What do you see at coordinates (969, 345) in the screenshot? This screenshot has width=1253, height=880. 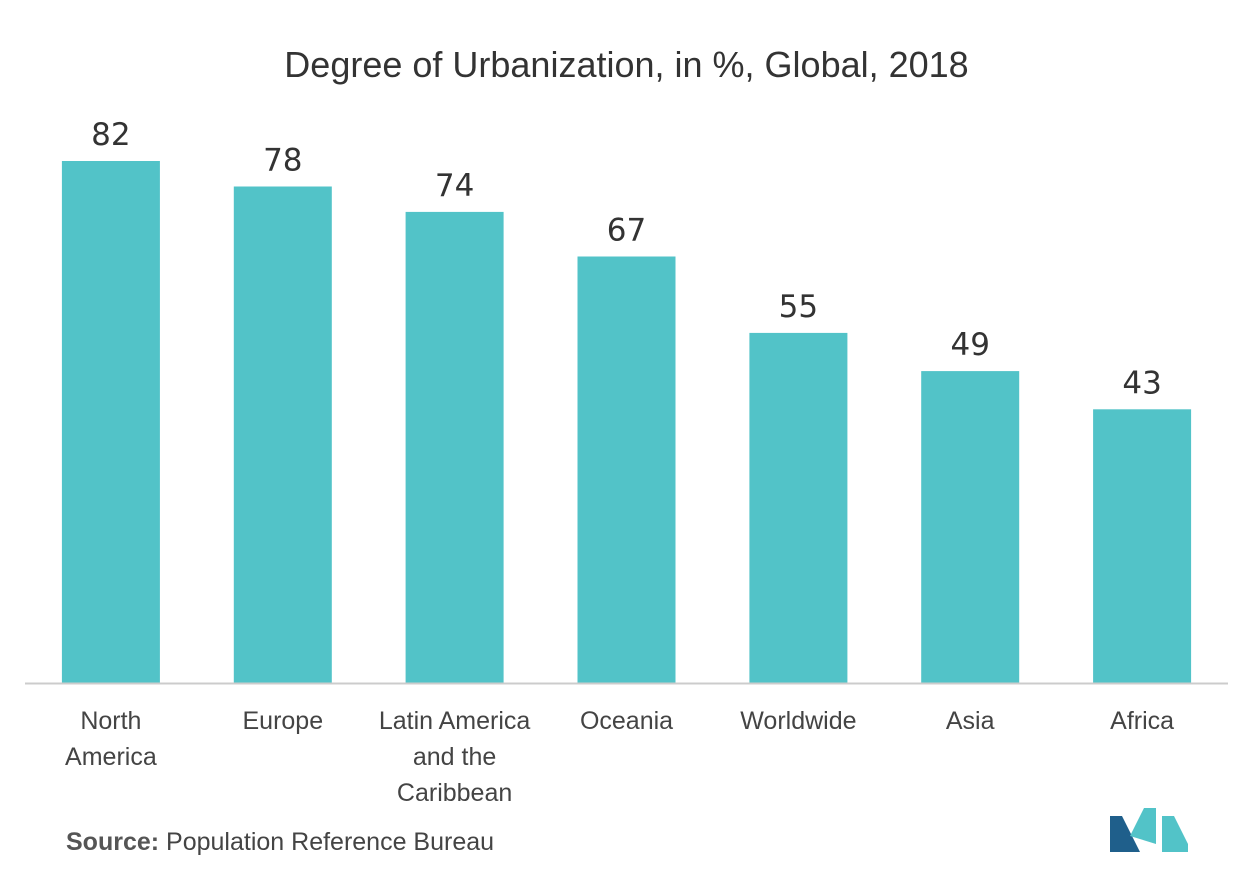 I see `data-label: 49` at bounding box center [969, 345].